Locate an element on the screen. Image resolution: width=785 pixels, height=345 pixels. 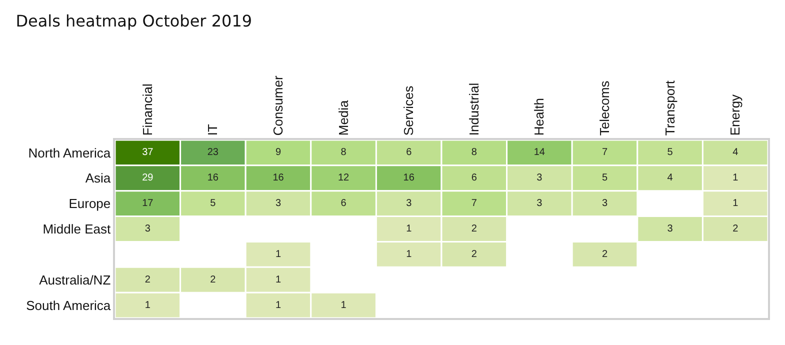
y-tick-label: Asia is located at coordinates (98, 178).